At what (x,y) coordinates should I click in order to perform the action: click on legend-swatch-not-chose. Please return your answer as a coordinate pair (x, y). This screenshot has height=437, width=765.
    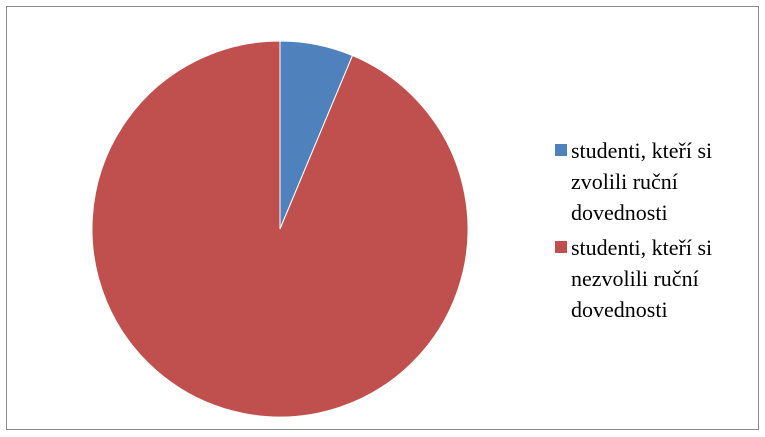
    Looking at the image, I should click on (561, 247).